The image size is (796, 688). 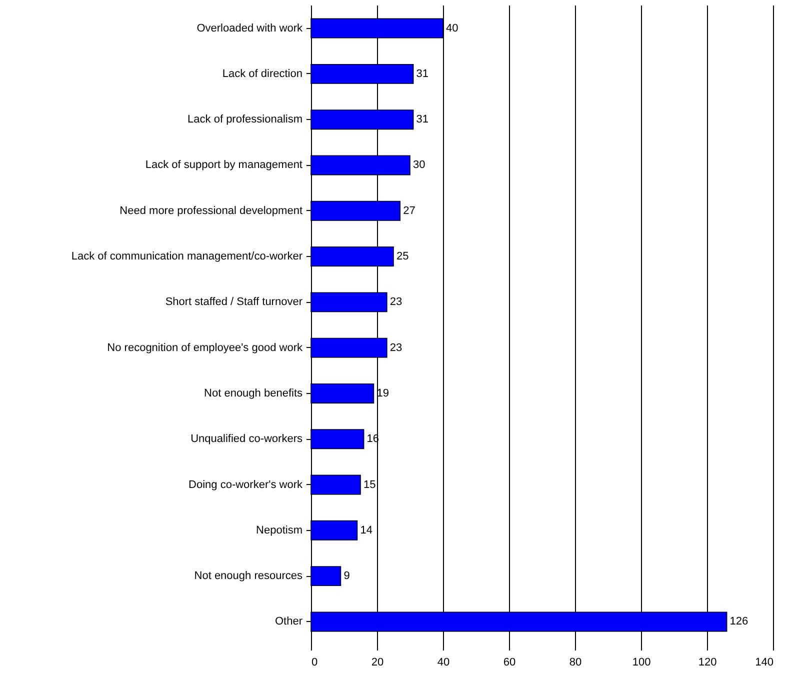 What do you see at coordinates (249, 28) in the screenshot?
I see `y-tick-label: Overloaded with work` at bounding box center [249, 28].